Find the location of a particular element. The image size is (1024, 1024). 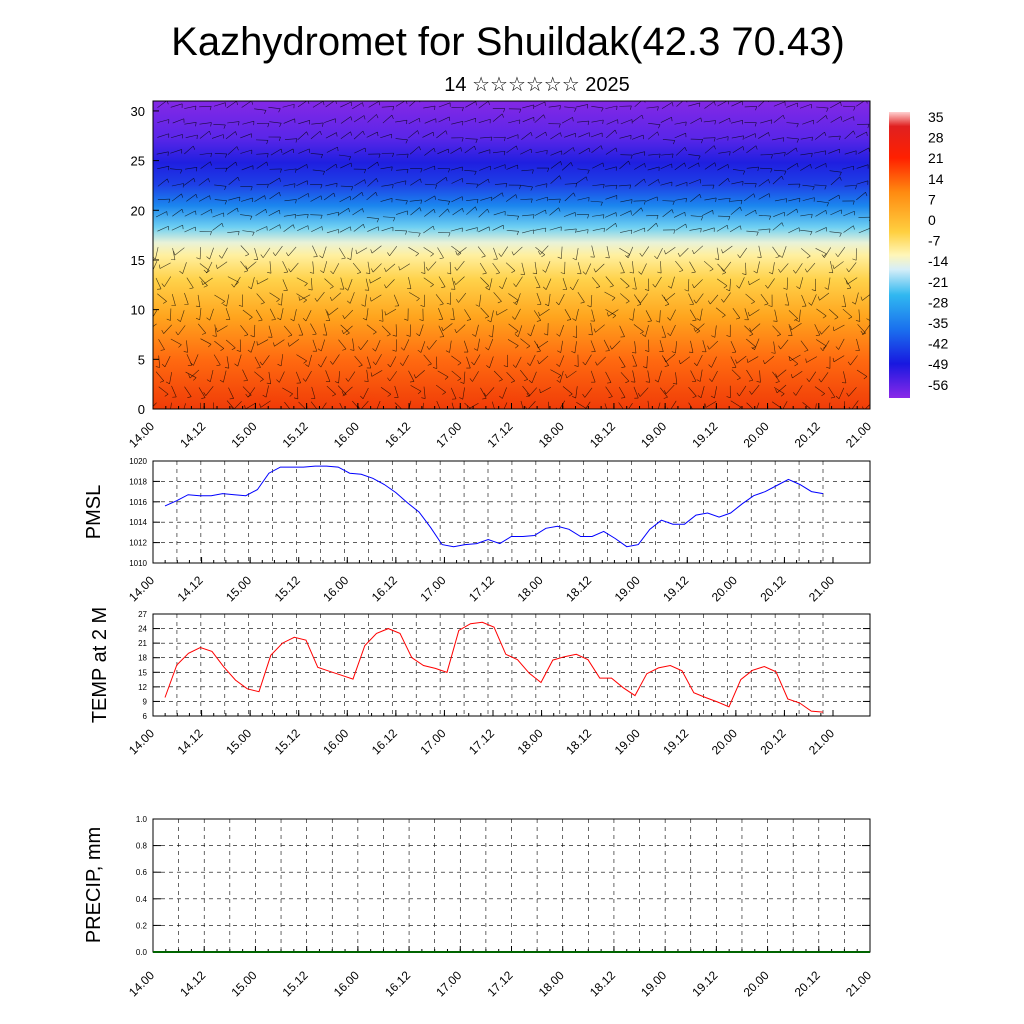

x-tick-label: 17.00 is located at coordinates (432, 741).